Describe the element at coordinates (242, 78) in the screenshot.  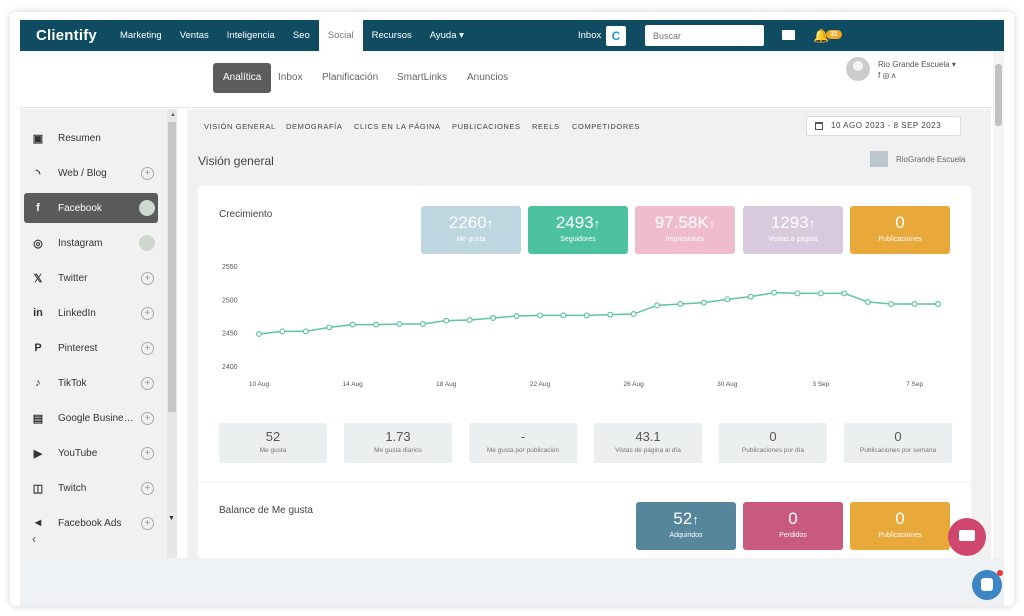
I see `tab-analitica: Analítica` at that location.